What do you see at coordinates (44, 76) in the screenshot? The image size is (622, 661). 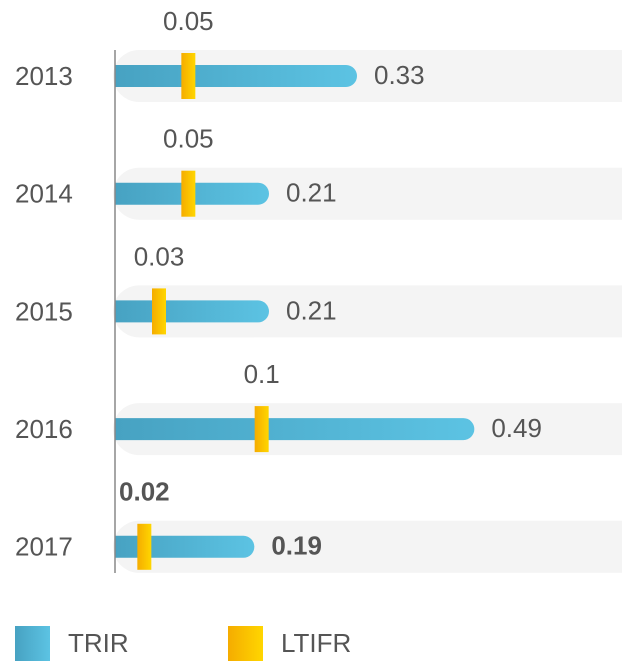 I see `y-tick-label: 2013` at bounding box center [44, 76].